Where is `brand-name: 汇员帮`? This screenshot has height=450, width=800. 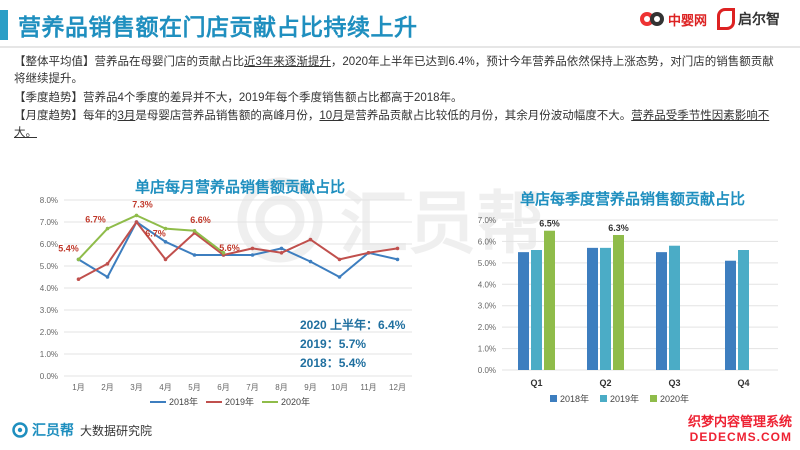
brand-name: 汇员帮 is located at coordinates (53, 430).